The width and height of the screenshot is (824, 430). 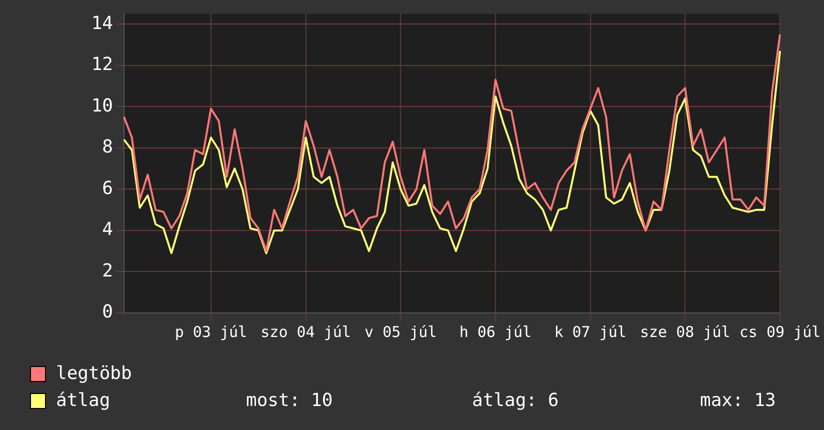 I want to click on legend-label: átlag, so click(x=83, y=400).